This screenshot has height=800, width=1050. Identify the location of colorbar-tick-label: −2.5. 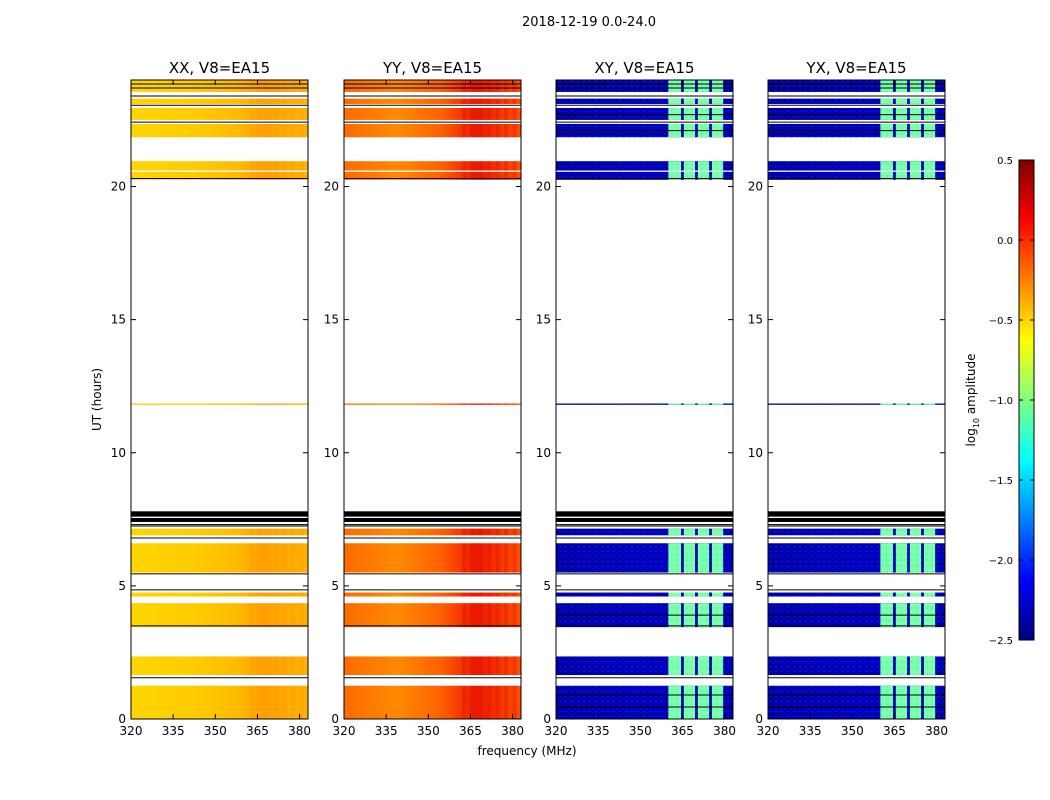
(1001, 641).